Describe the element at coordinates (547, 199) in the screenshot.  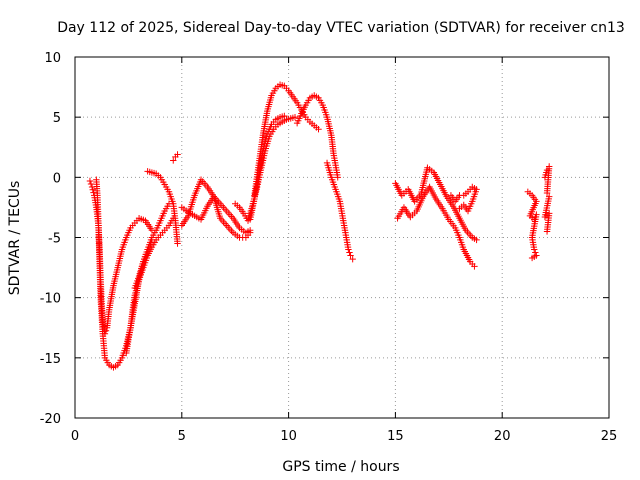
I see `series-arc-r` at that location.